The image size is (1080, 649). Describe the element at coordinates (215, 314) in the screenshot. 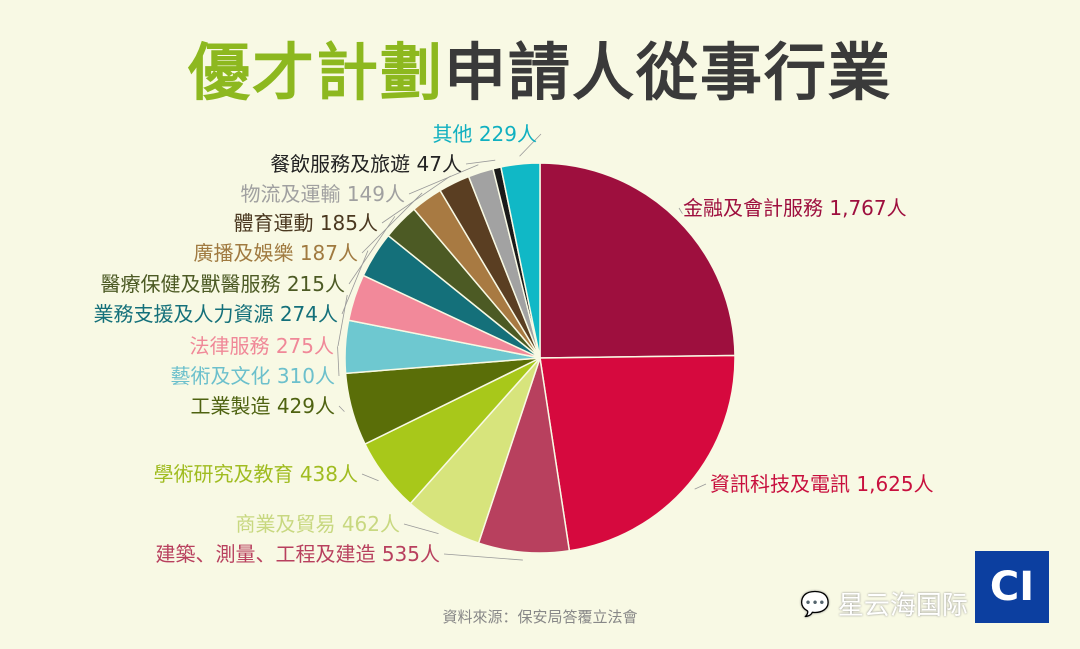

I see `slice-label: 業務支援及人力資源 274人` at that location.